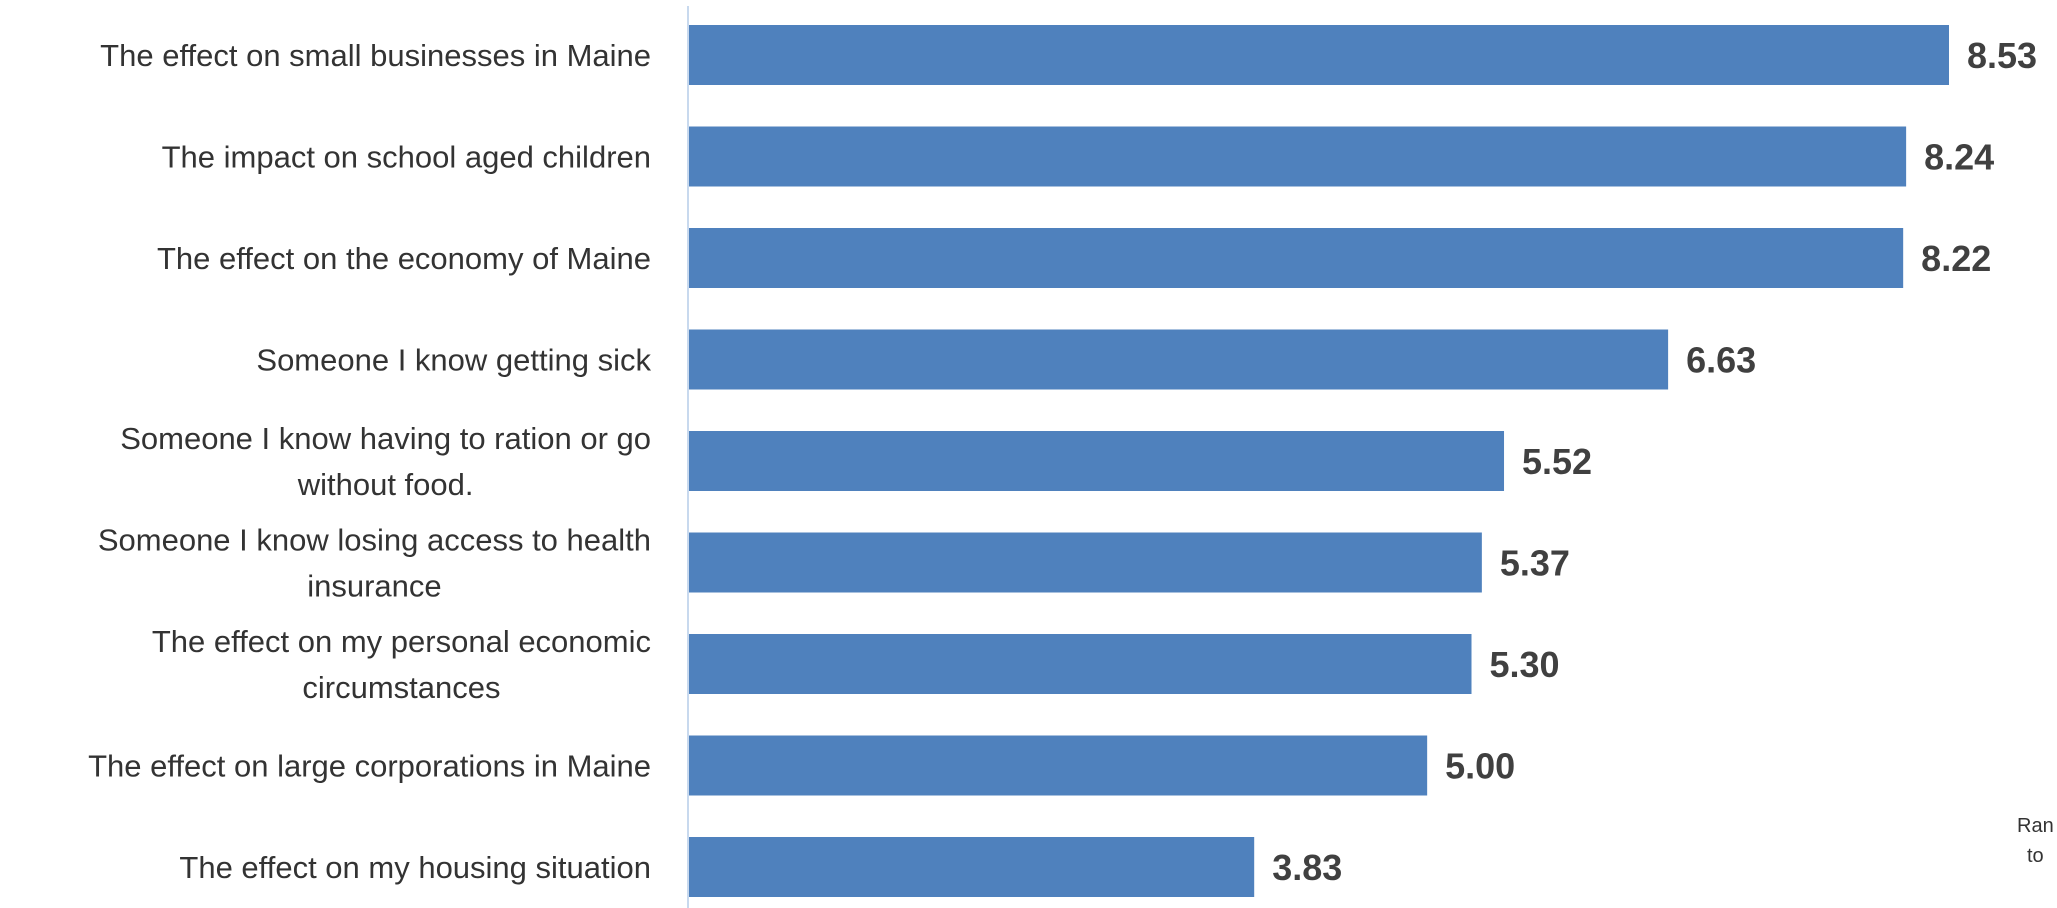 The width and height of the screenshot is (2057, 908). Describe the element at coordinates (401, 687) in the screenshot. I see `category-label-7-line-2: circumstances` at that location.